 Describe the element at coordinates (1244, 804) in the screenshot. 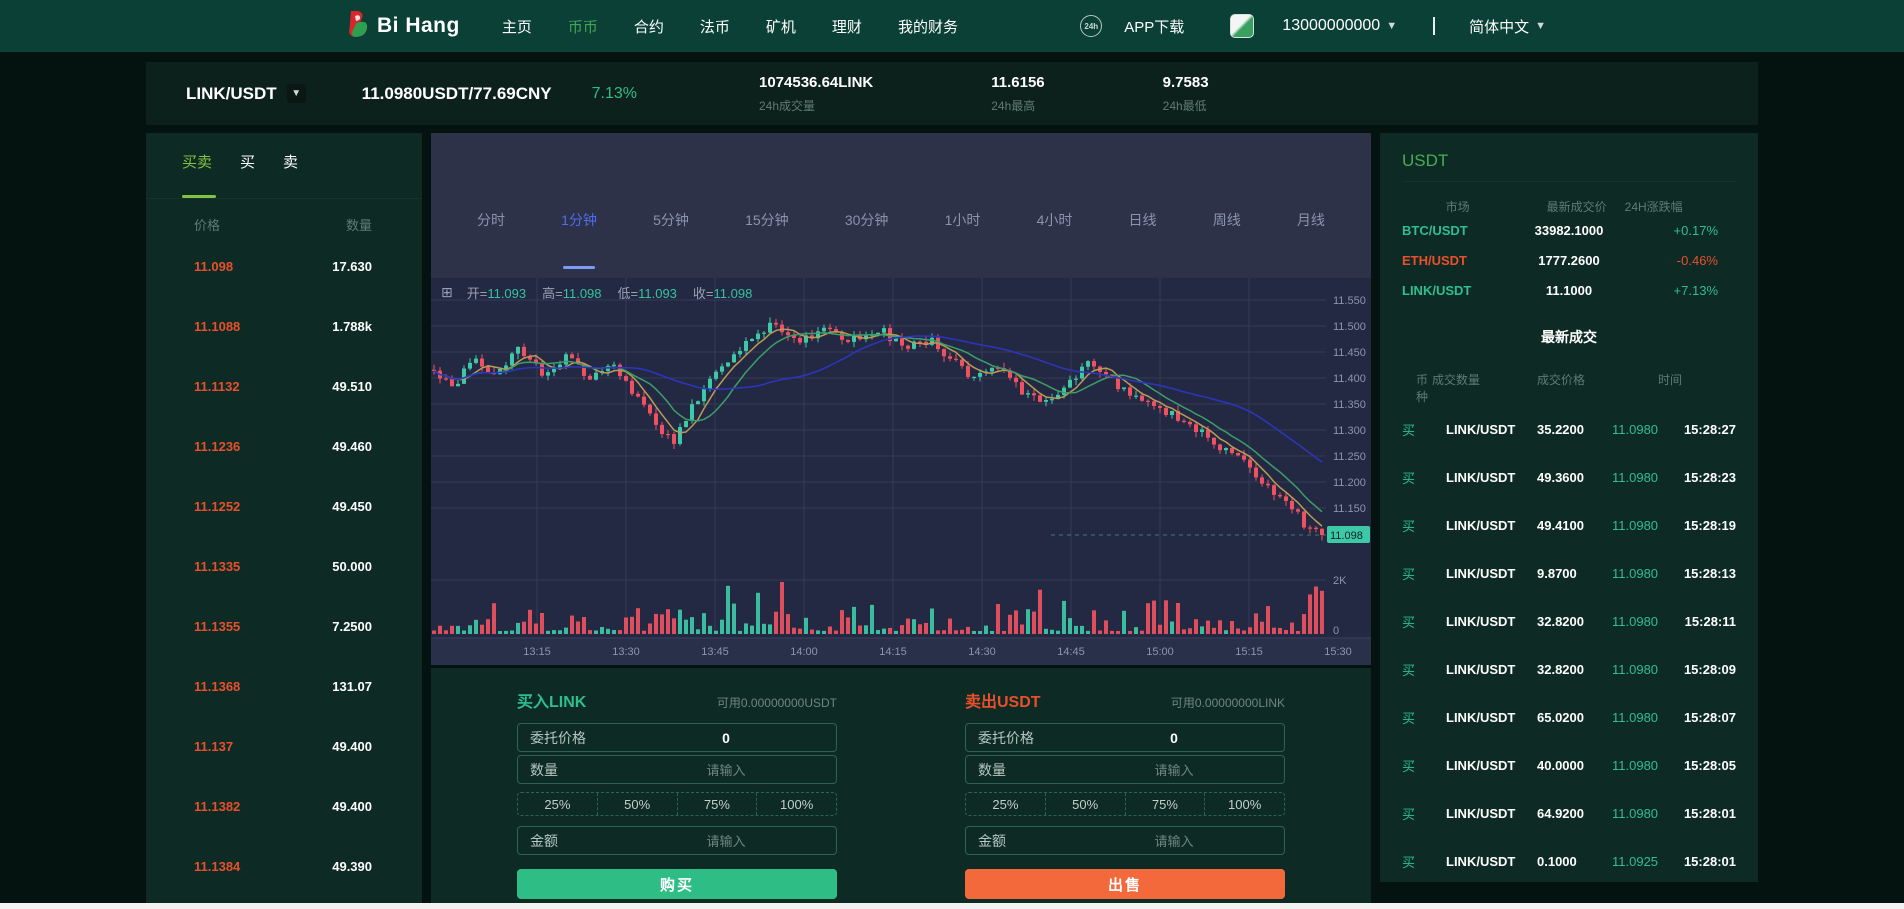

I see `sell-percent-option: 100%` at that location.